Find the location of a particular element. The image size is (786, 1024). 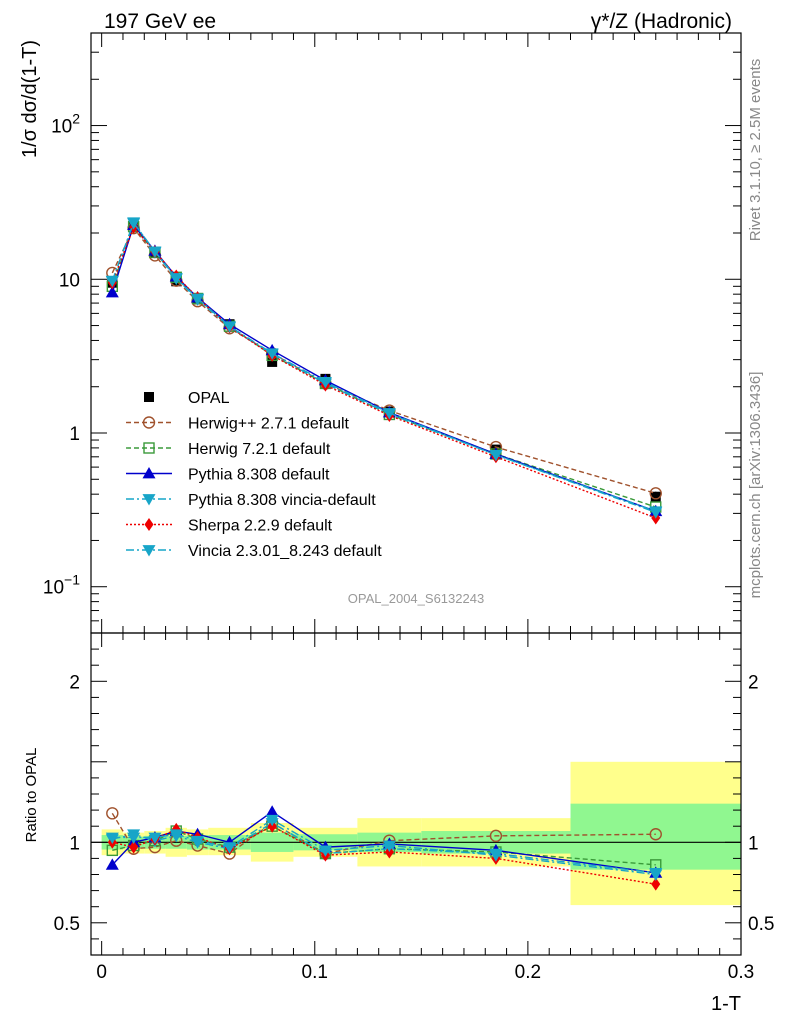

mcplots-label: mcplots.cern.ch [arXiv:1306.3436] is located at coordinates (755, 485).